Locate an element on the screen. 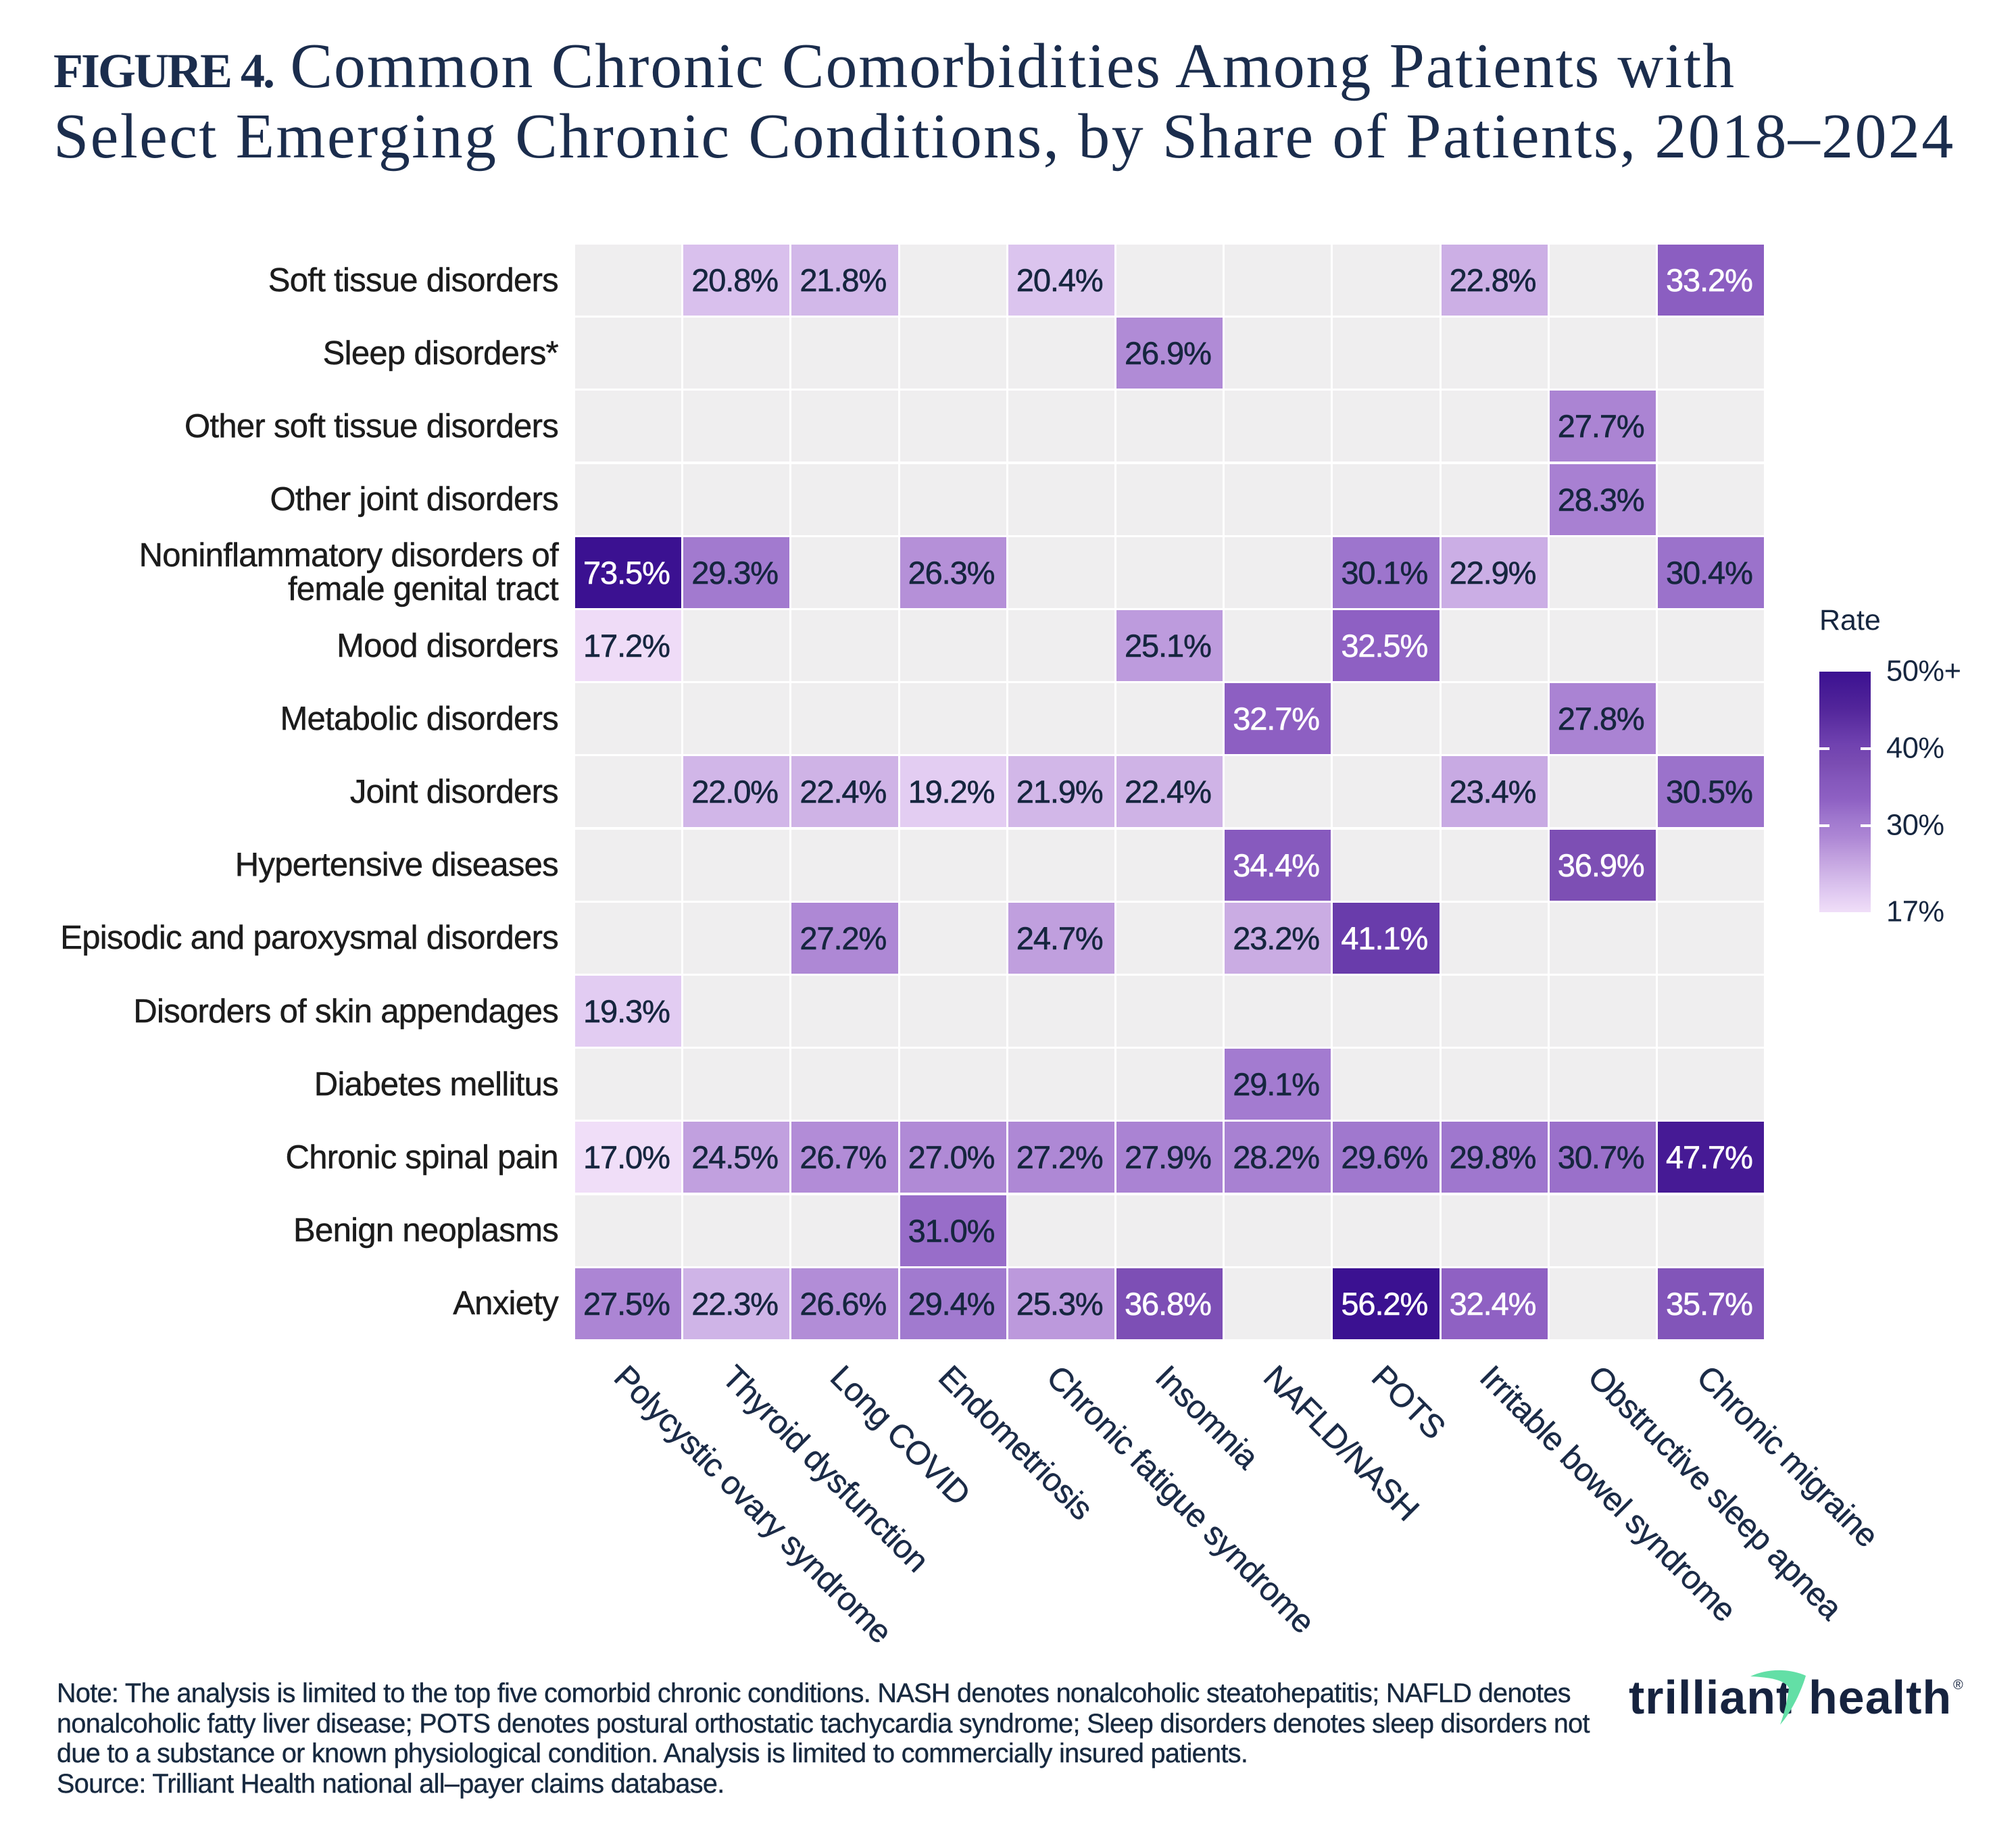 The width and height of the screenshot is (2016, 1821). svg-text: health is located at coordinates (1881, 1697).